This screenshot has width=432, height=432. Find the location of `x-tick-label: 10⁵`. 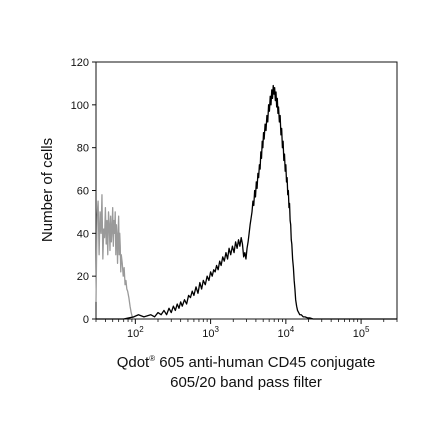

x-tick-label: 10⁵ is located at coordinates (361, 332).